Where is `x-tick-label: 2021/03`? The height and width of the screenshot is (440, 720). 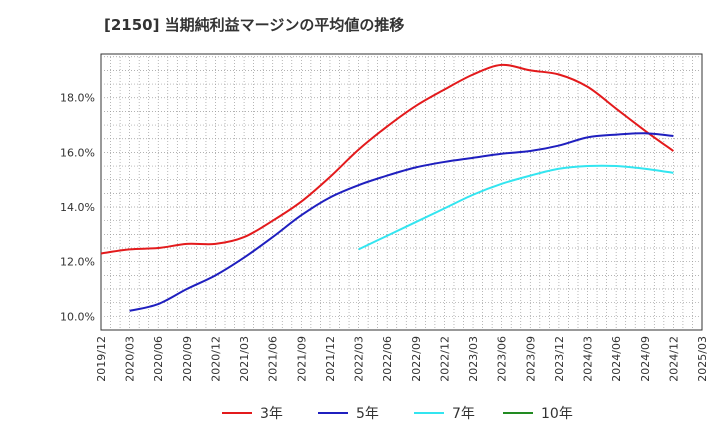
x-tick-label: 2021/03 is located at coordinates (244, 359).